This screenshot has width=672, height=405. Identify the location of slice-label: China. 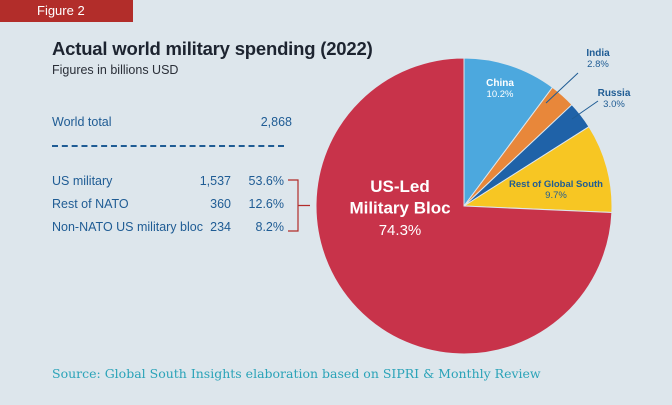
(500, 83).